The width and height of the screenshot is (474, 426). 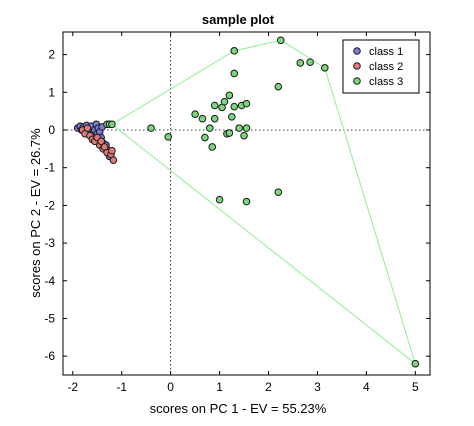 What do you see at coordinates (170, 387) in the screenshot?
I see `x-tick-label: 0` at bounding box center [170, 387].